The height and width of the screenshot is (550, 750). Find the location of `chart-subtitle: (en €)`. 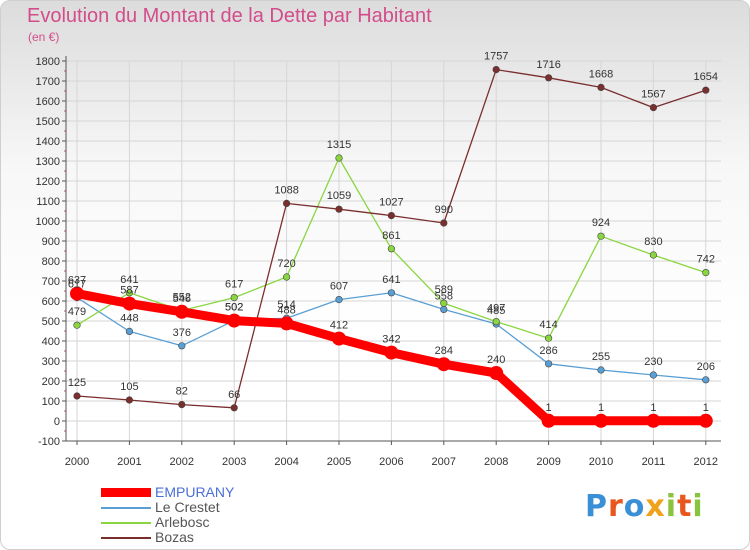

chart-subtitle: (en €) is located at coordinates (44, 37).